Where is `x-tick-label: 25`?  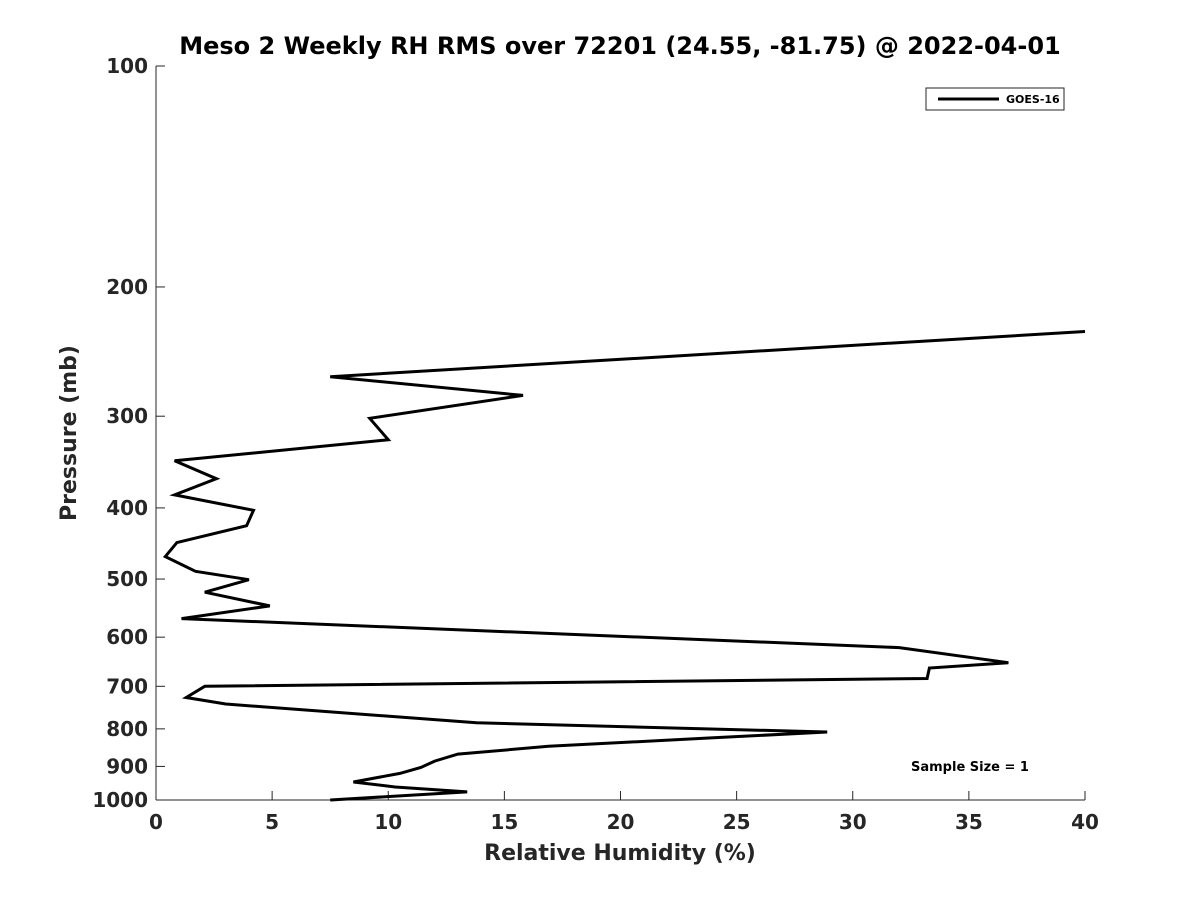
x-tick-label: 25 is located at coordinates (737, 822).